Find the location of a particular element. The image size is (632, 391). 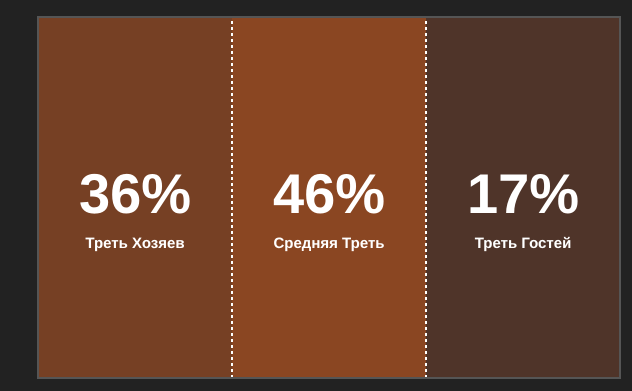

category-label: Треть Хозяев is located at coordinates (135, 243).